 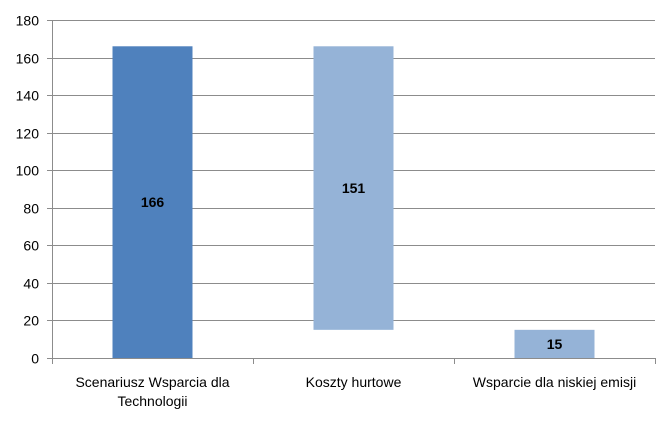 I want to click on x-category-label: Technologii, so click(x=152, y=401).